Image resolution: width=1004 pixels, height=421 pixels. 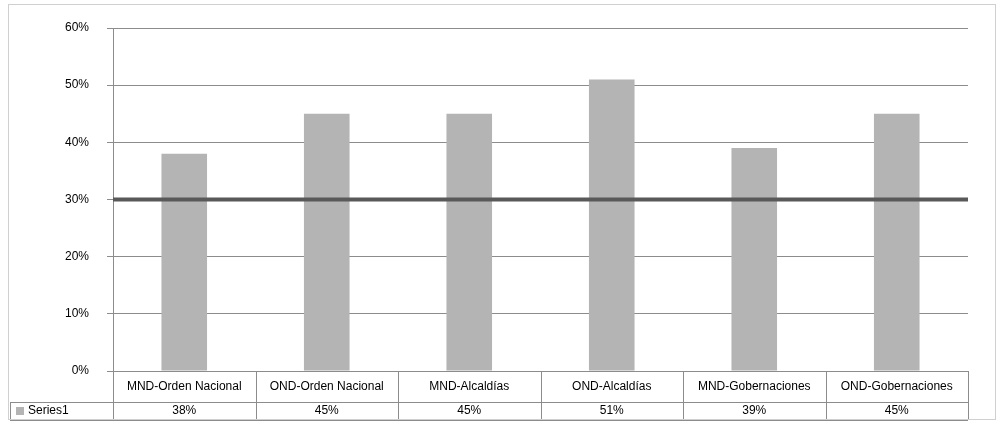 What do you see at coordinates (77, 27) in the screenshot?
I see `y-tick-label: 60%` at bounding box center [77, 27].